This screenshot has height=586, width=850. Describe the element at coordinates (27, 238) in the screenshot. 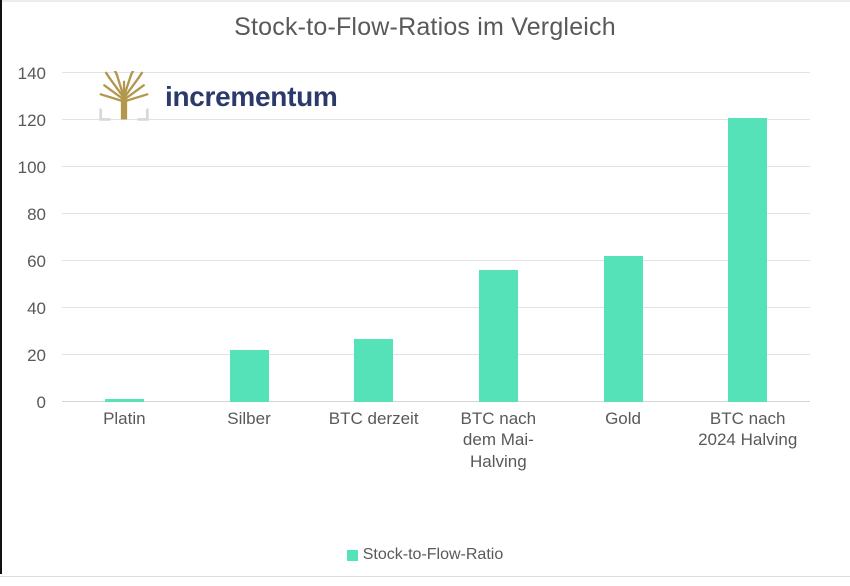

I see `y-axis-labels: 0 20 40 60 80 100 120 140` at that location.